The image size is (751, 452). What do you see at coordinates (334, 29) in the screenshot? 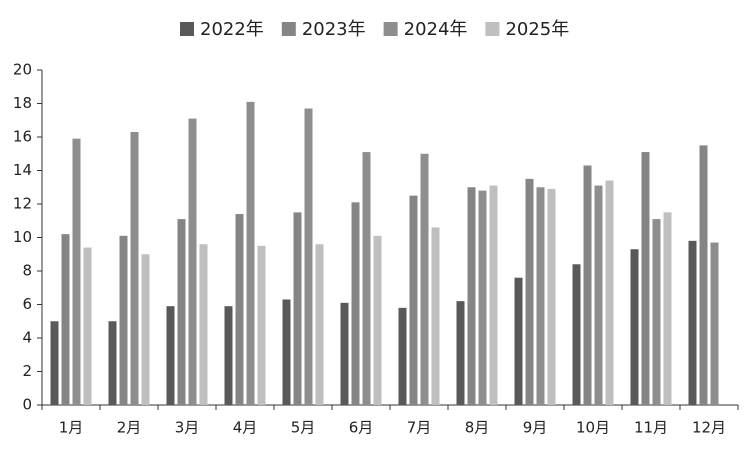
I see `legend-label: 2023年` at bounding box center [334, 29].